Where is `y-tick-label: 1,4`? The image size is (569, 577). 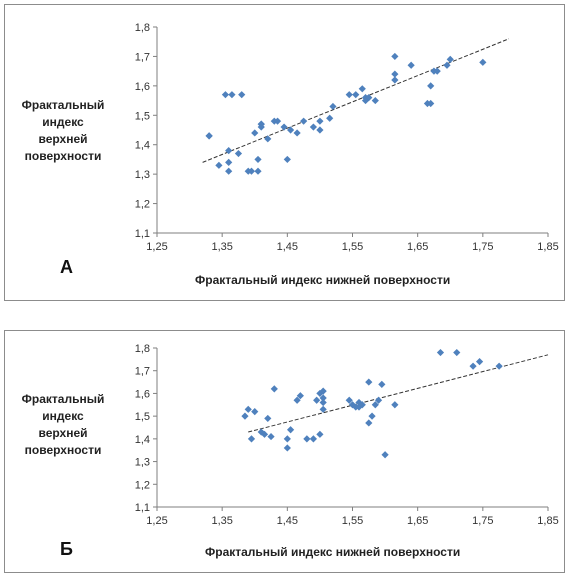
y-tick-label: 1,4 is located at coordinates (142, 440).